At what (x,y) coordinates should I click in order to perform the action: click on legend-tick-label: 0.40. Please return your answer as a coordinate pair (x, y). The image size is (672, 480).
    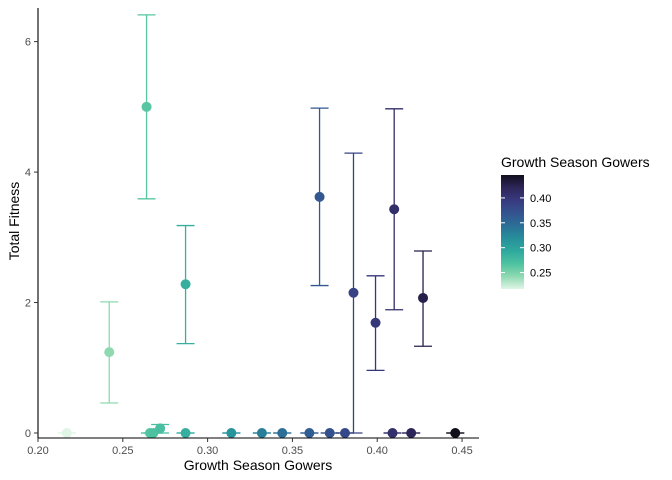
    Looking at the image, I should click on (540, 199).